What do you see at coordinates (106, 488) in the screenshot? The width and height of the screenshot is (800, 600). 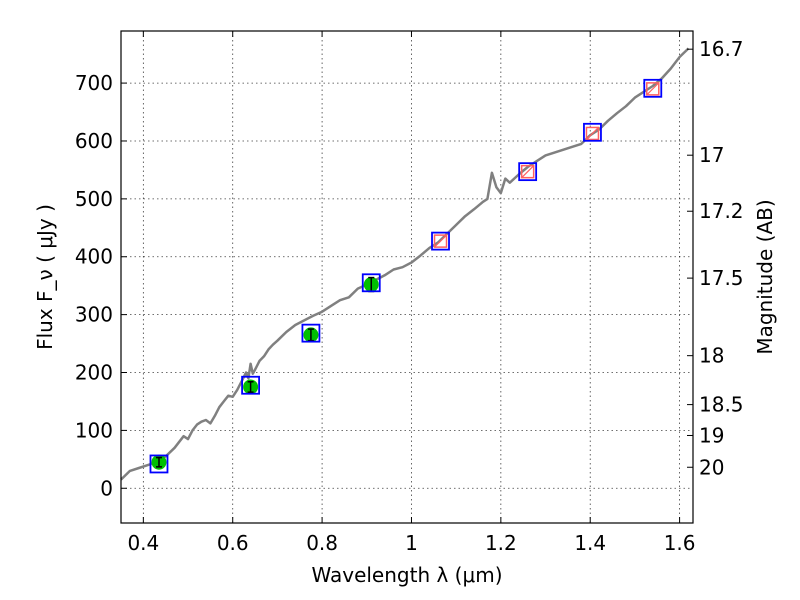 I see `y-tick-label: 0` at bounding box center [106, 488].